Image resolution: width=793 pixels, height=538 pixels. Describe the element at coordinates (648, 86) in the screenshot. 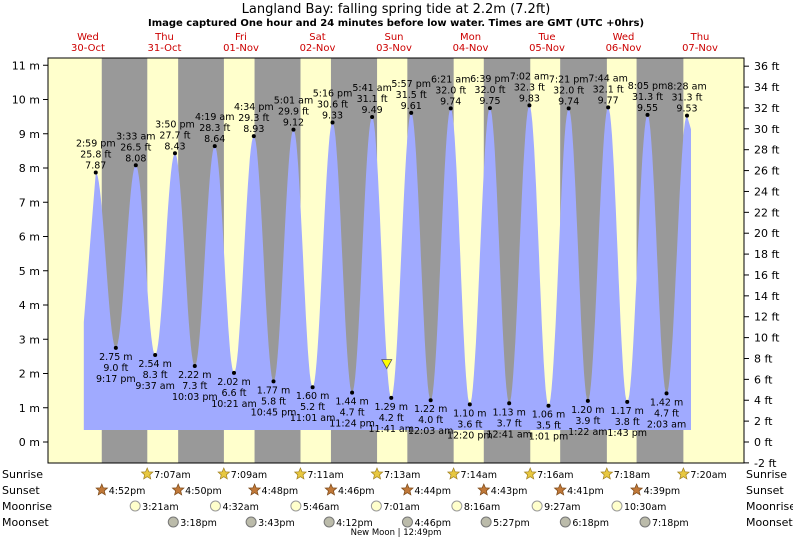

I see `high-tide-time: 8:05 pm` at that location.